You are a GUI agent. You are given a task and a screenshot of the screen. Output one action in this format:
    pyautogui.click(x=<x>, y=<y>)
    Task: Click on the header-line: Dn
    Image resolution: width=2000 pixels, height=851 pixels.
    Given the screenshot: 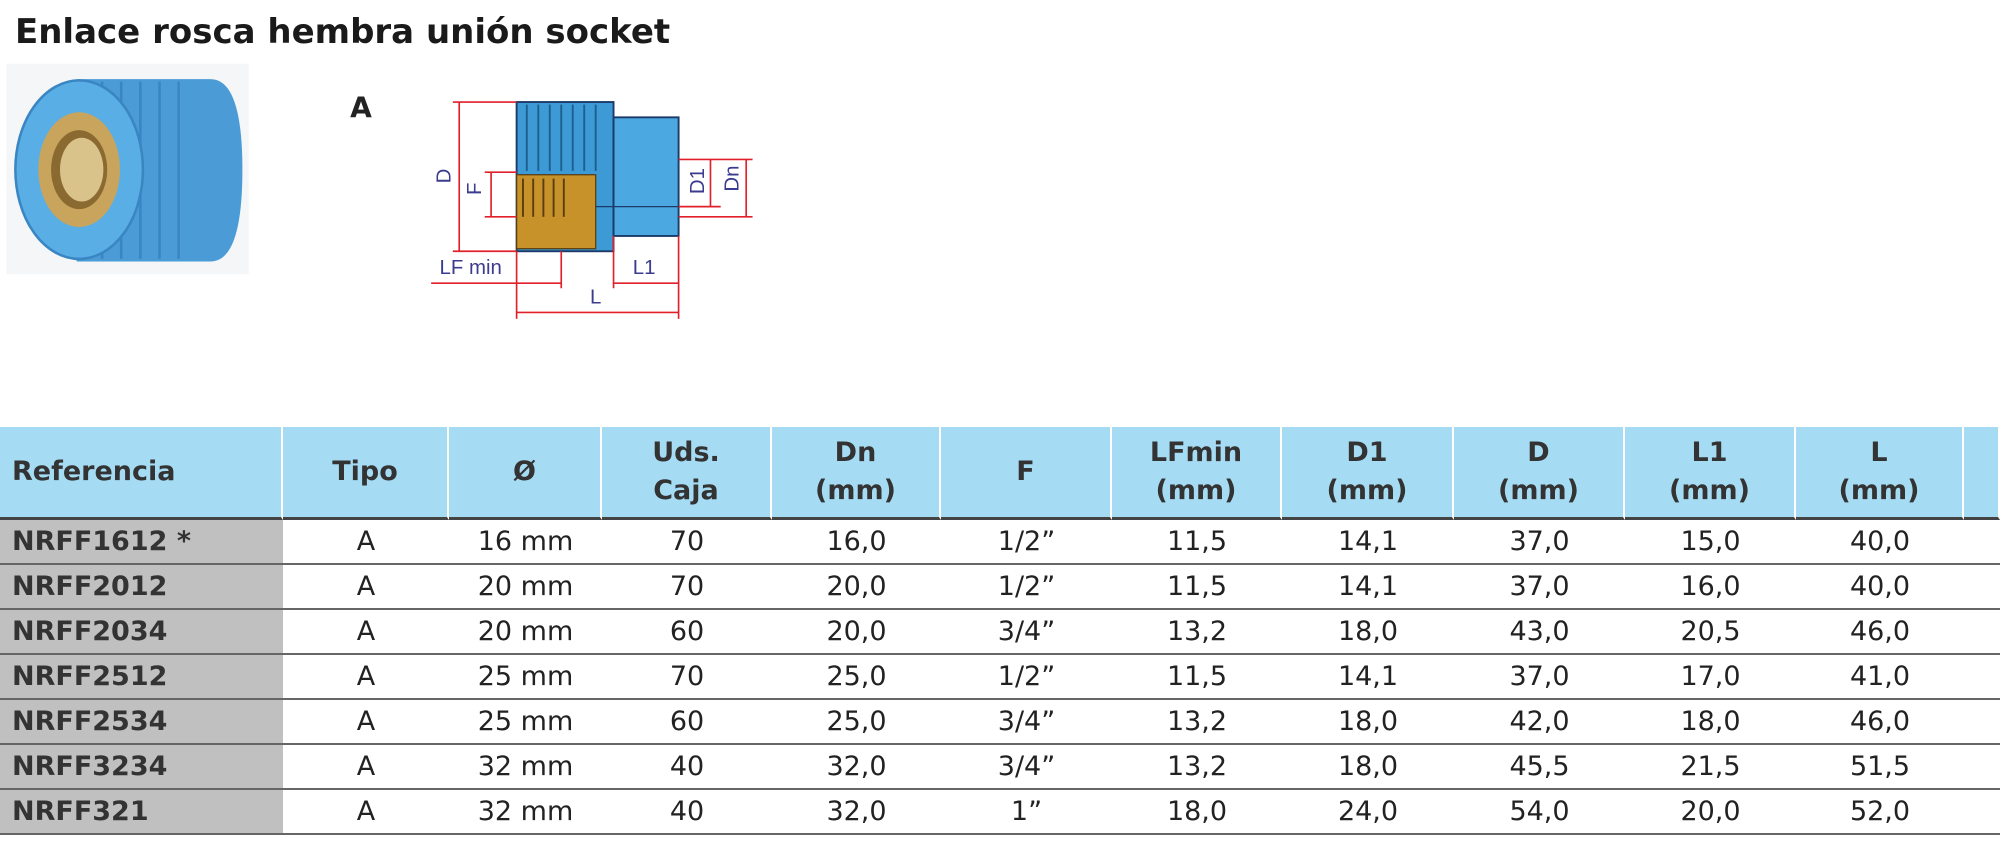 What is the action you would take?
    pyautogui.click(x=855, y=452)
    